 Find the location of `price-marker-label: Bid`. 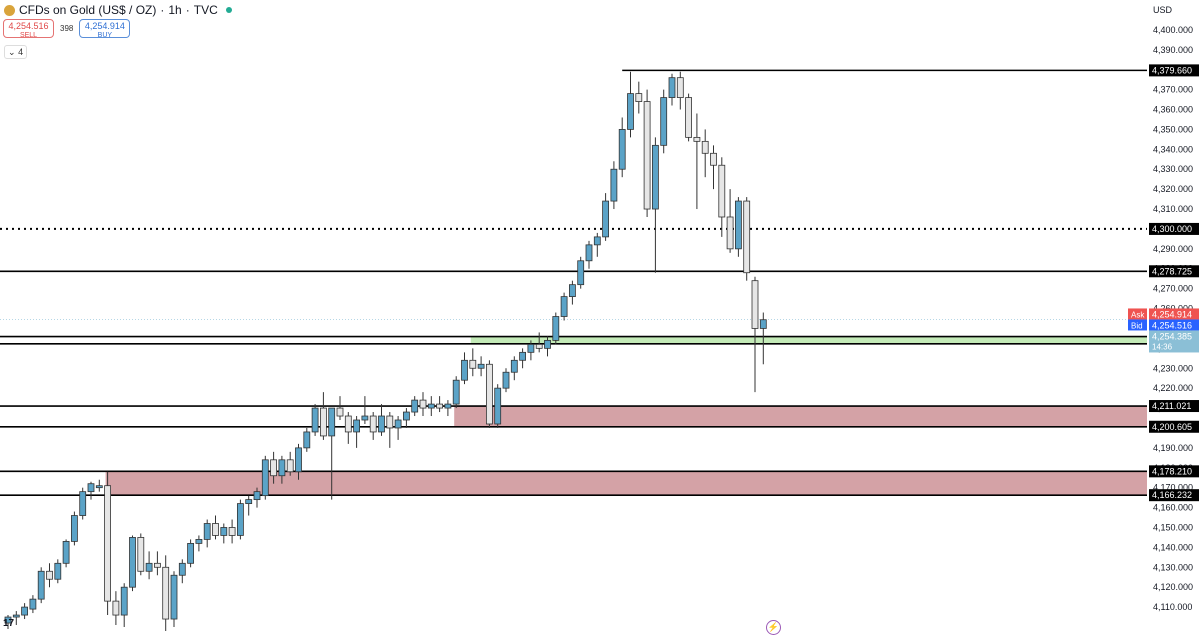

price-marker-label: Bid is located at coordinates (1137, 325).